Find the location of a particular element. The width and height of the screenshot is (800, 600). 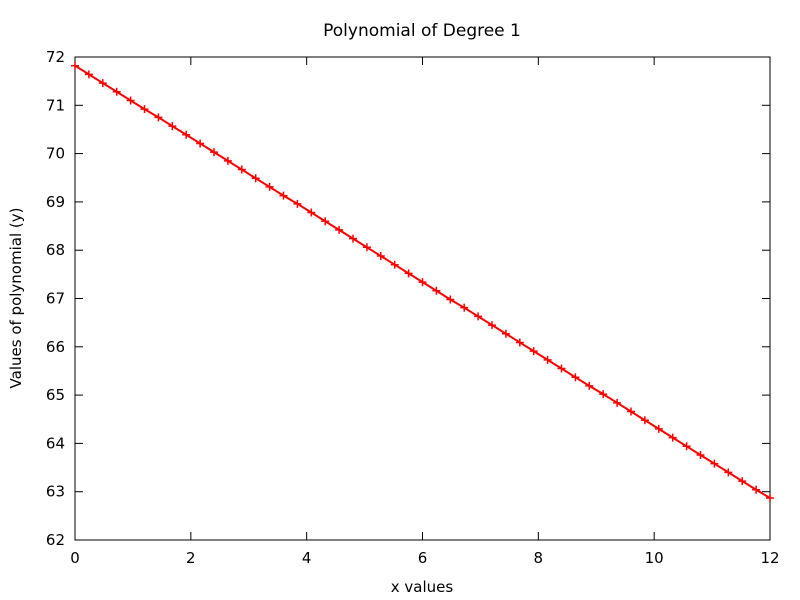

chart-title: Polynomial of Degree 1 is located at coordinates (422, 31).